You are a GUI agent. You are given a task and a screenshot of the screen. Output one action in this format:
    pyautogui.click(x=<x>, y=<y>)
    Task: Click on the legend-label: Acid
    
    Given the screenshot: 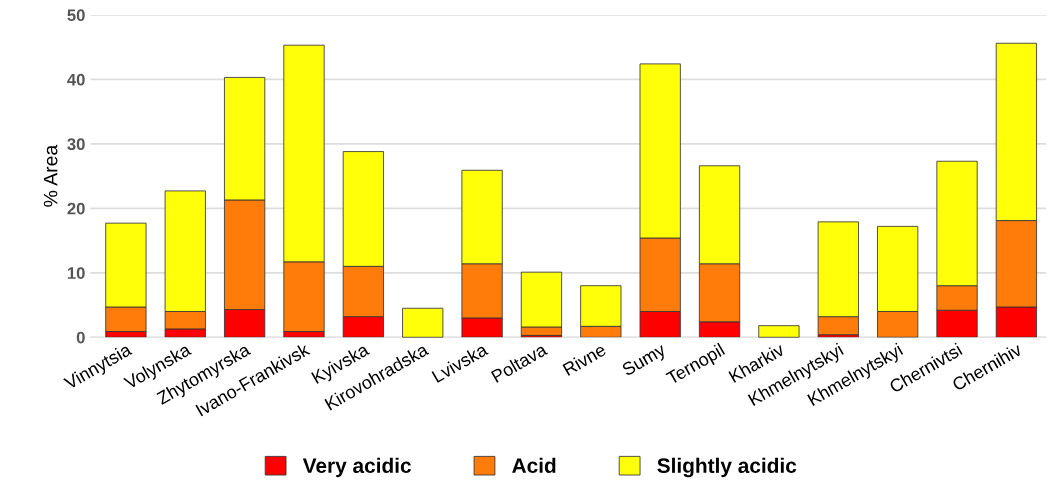 What is the action you would take?
    pyautogui.click(x=534, y=465)
    